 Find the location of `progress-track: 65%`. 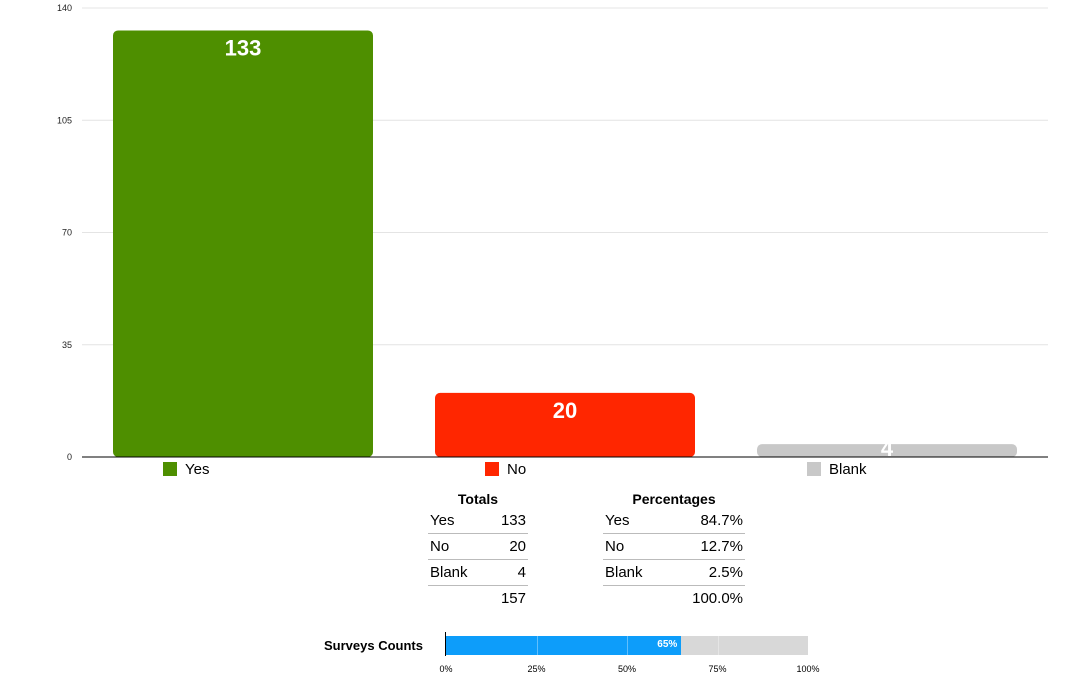

progress-track: 65% is located at coordinates (627, 645).